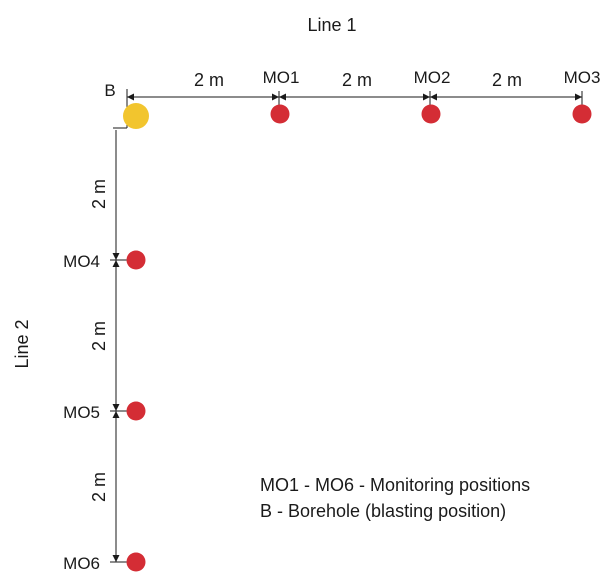 The width and height of the screenshot is (609, 579). I want to click on mo4-label: MO4, so click(81, 261).